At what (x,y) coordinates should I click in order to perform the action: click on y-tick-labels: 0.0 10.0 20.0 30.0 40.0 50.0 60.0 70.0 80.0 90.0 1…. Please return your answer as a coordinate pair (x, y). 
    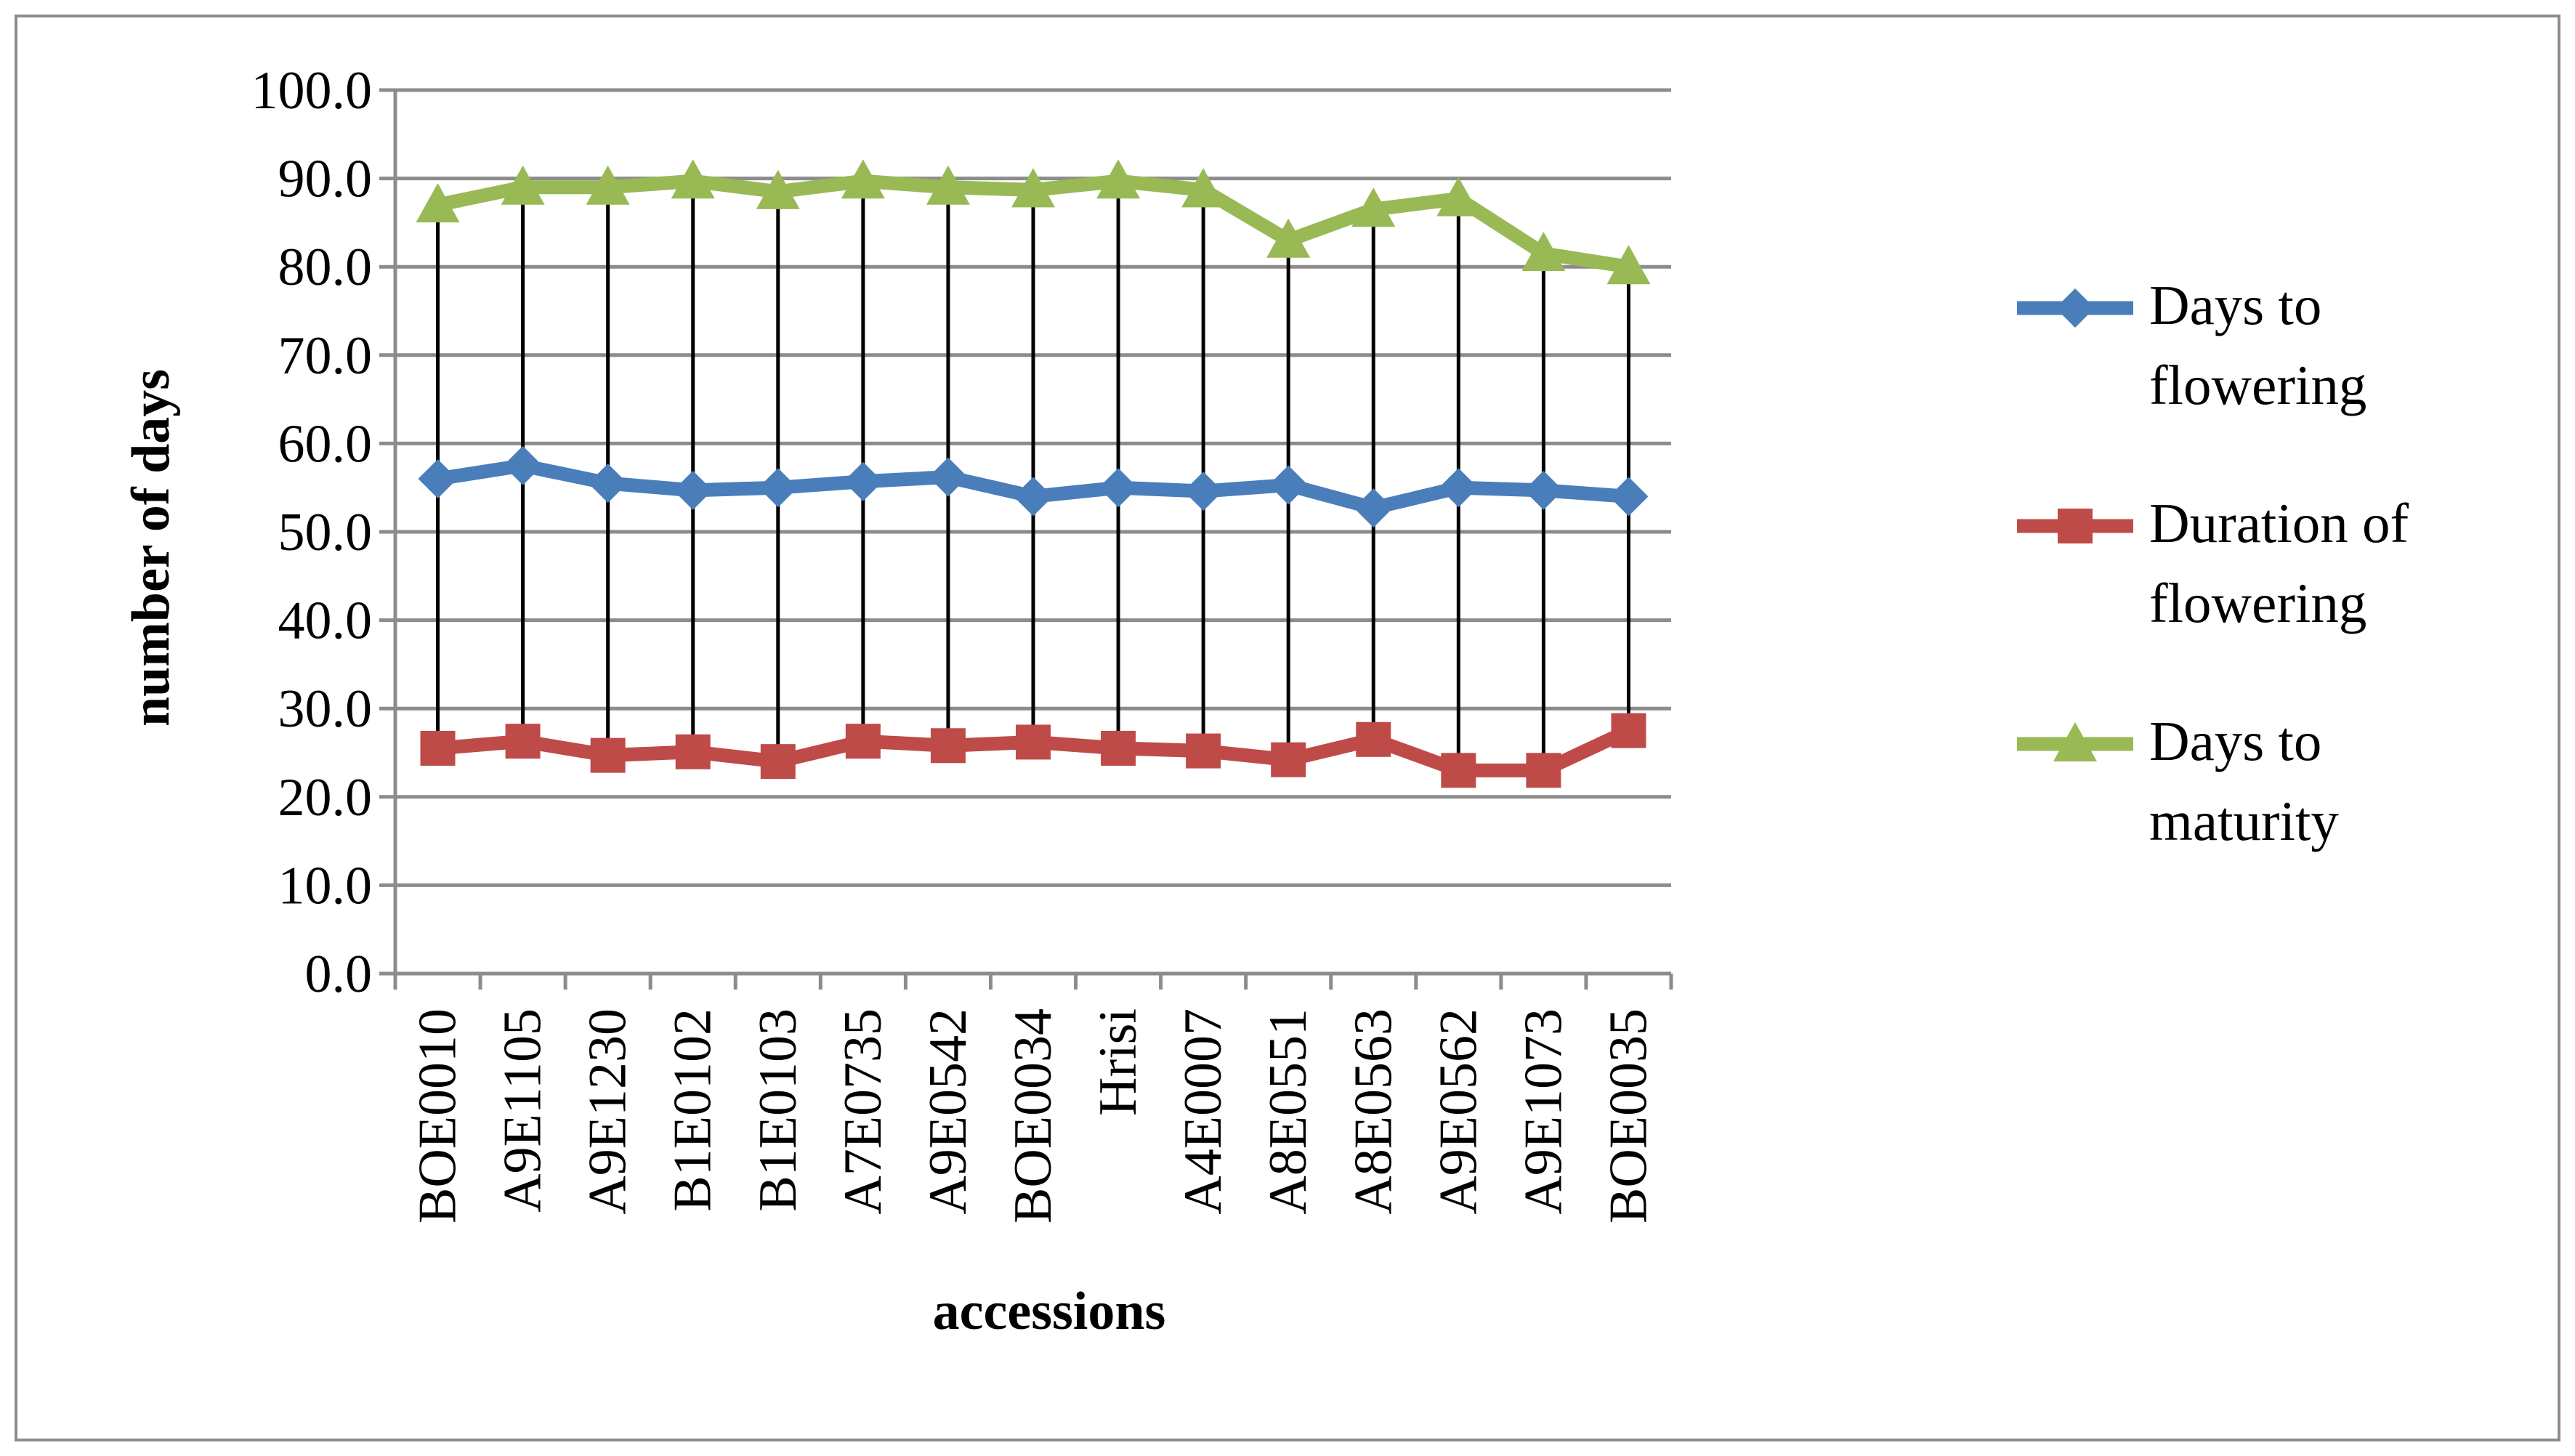
    Looking at the image, I should click on (312, 532).